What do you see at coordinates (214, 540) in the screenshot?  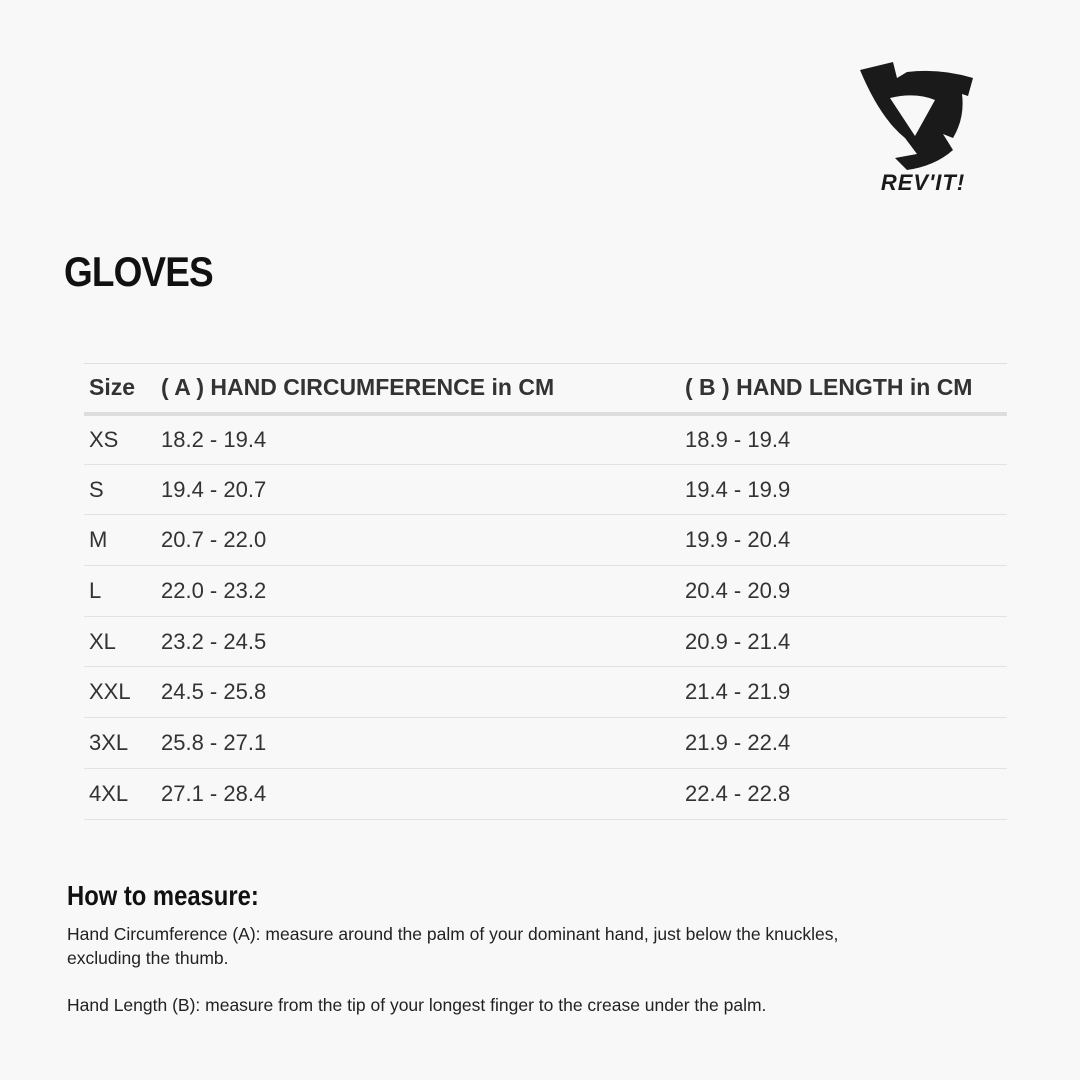 I see `circumference-cell: 20.7 - 22.0` at bounding box center [214, 540].